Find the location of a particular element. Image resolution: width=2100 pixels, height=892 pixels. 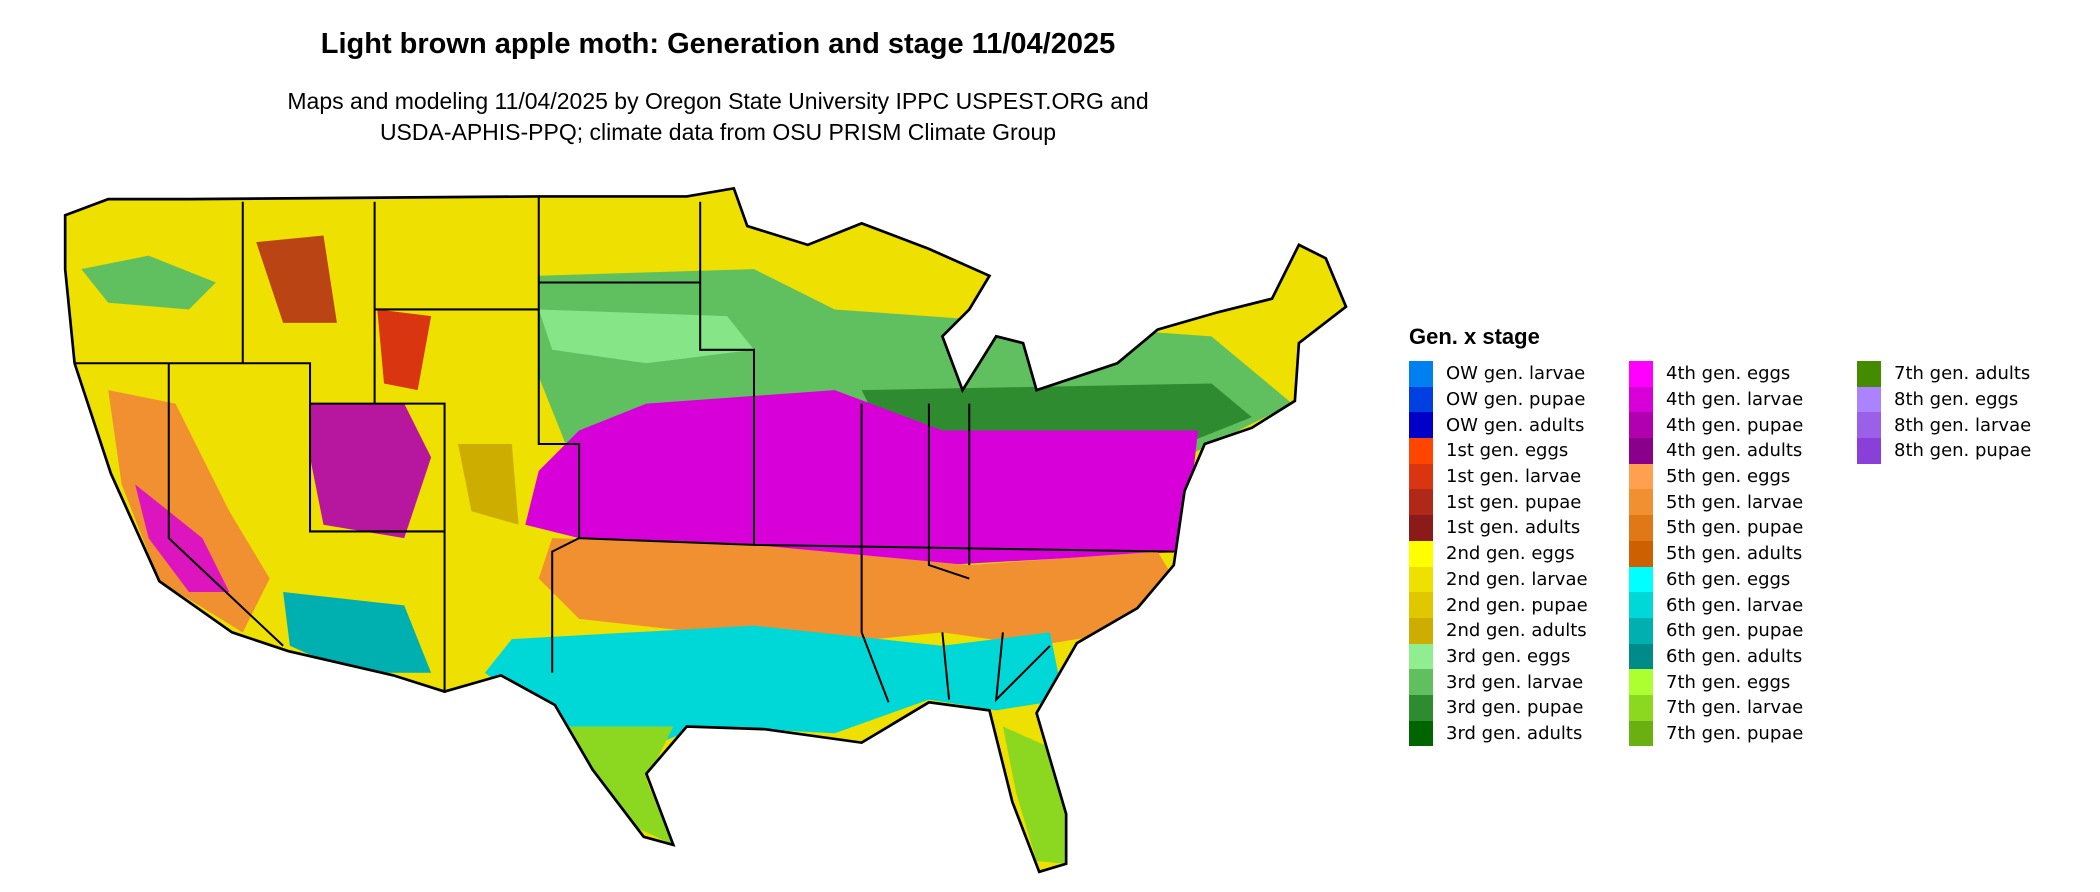

legend-label: 2nd gen. pupae is located at coordinates (1517, 605).